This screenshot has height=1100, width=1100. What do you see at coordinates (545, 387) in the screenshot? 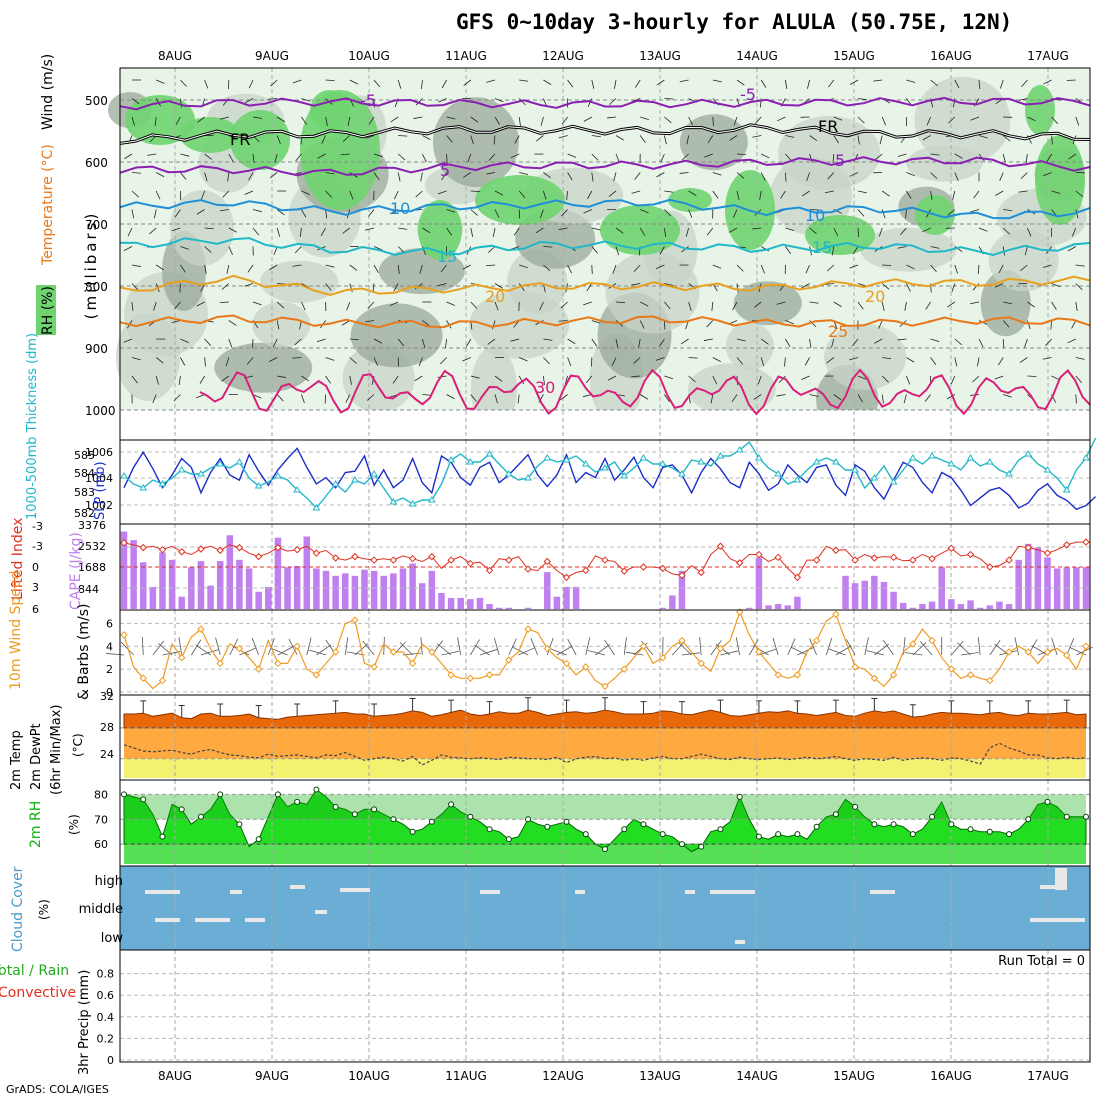
I see `contour-label: 30` at bounding box center [545, 387].